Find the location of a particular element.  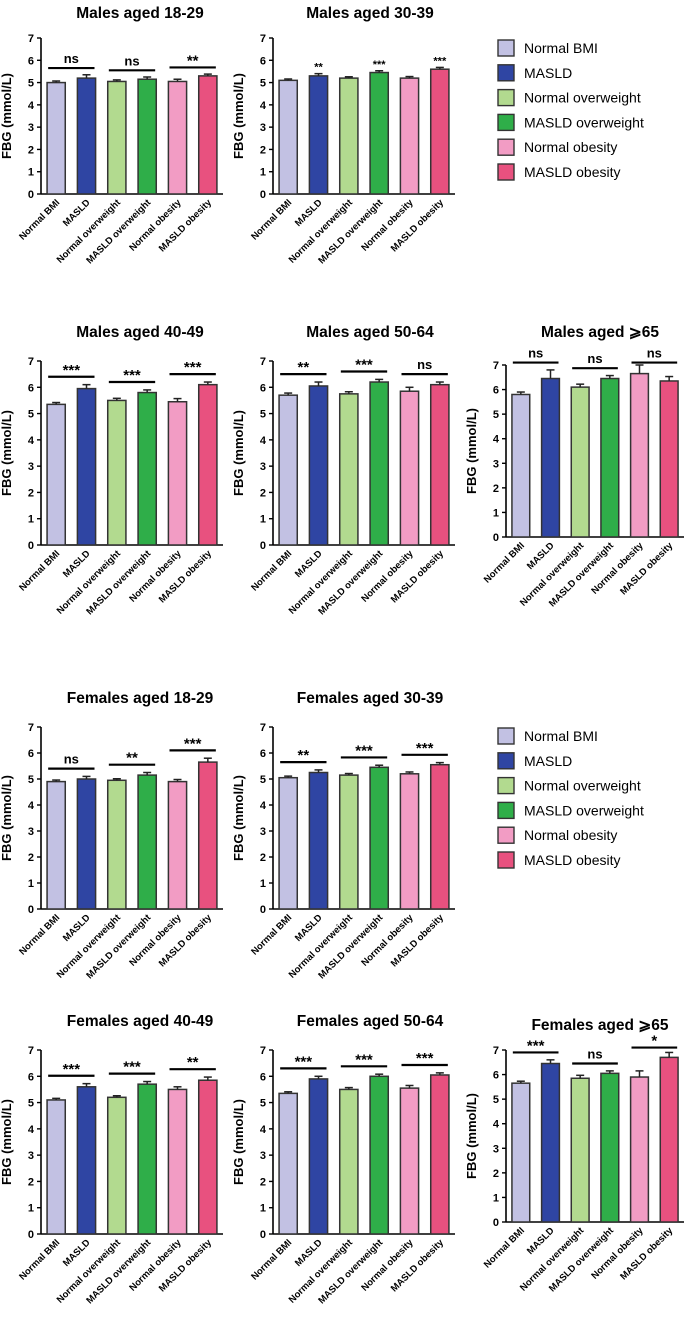

chart-title: Females aged 40-49 is located at coordinates (140, 1021).